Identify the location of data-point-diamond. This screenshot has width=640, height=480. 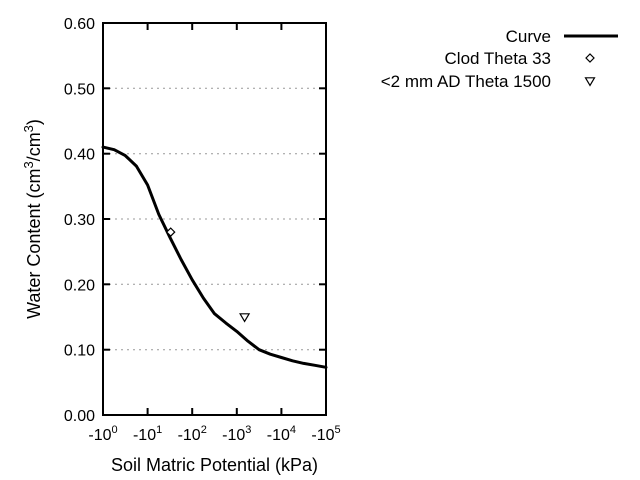
(170, 232).